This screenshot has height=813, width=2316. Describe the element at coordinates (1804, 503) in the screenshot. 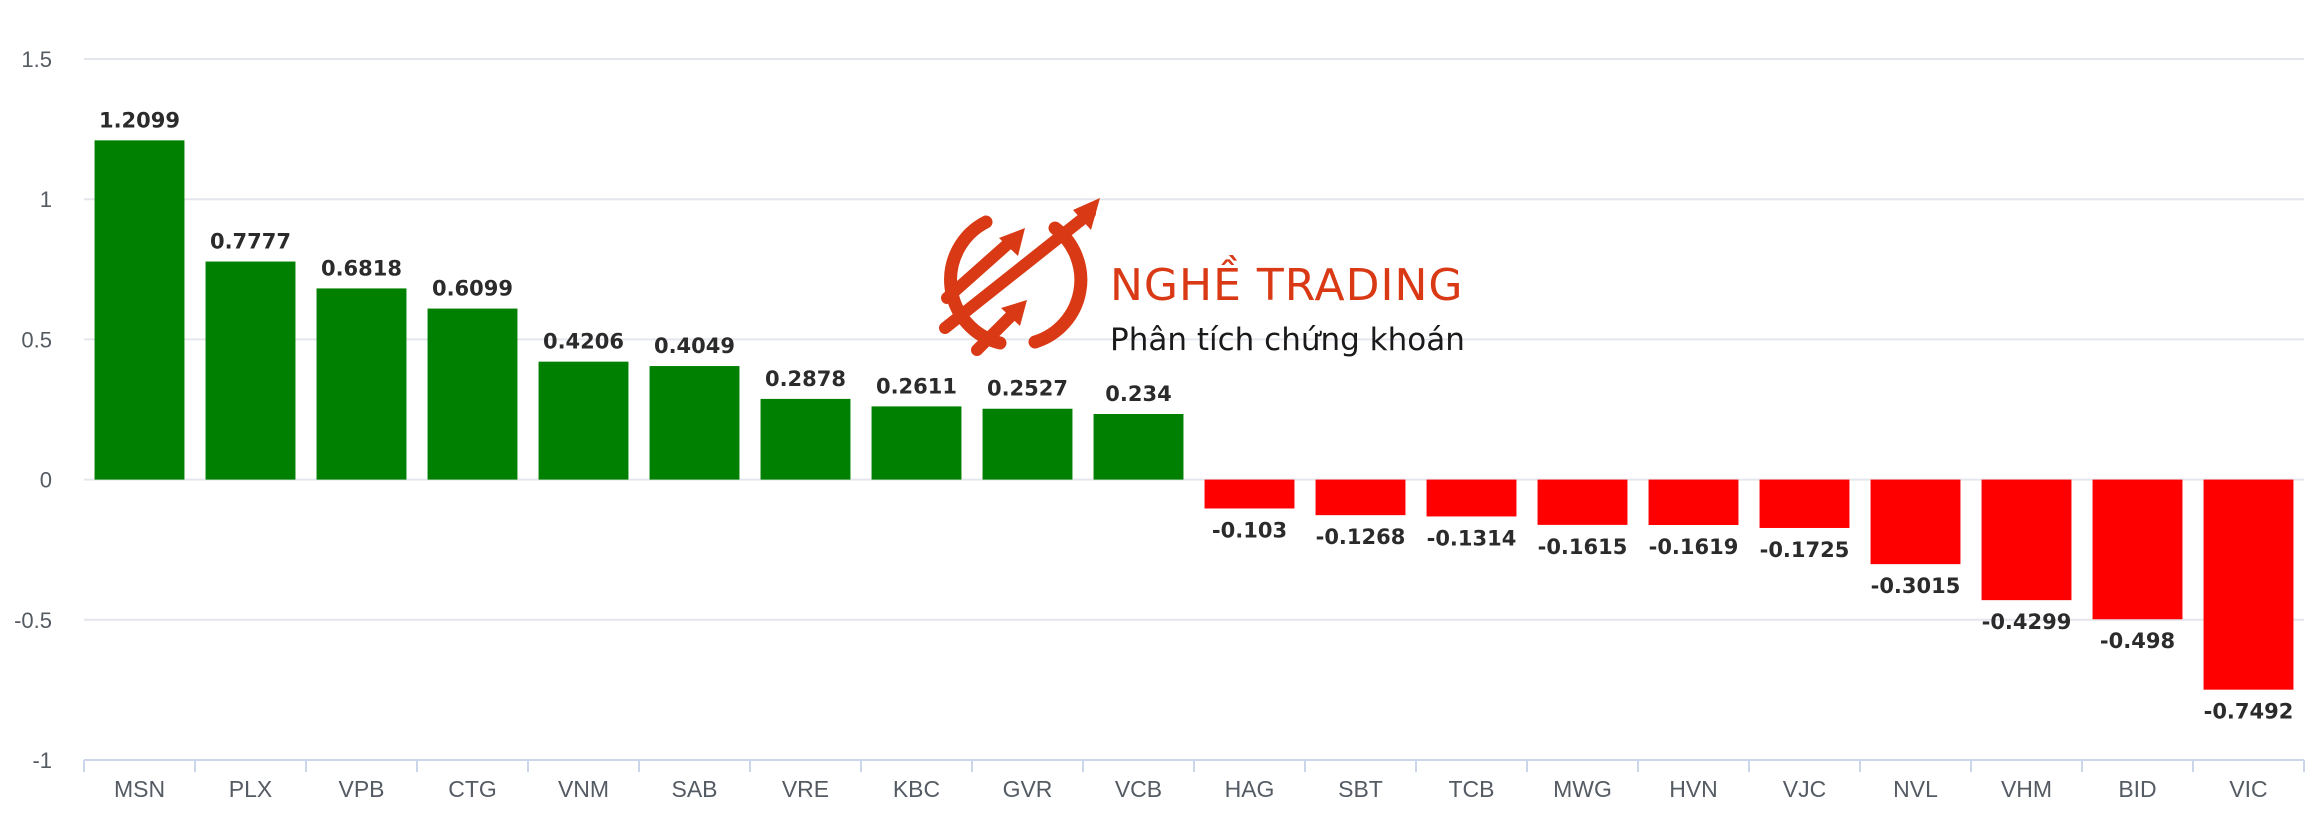

I see `bar-vjc` at that location.